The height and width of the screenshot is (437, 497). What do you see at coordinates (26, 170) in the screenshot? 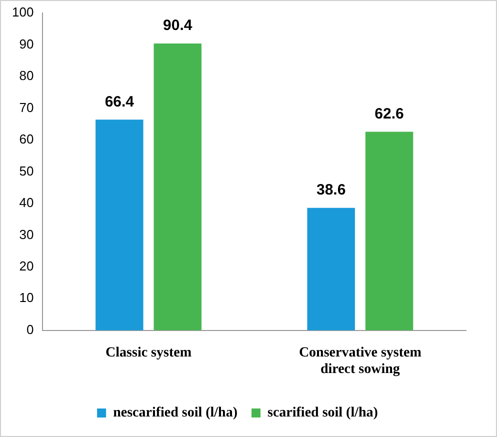
I see `y-tick-label: 50` at bounding box center [26, 170].